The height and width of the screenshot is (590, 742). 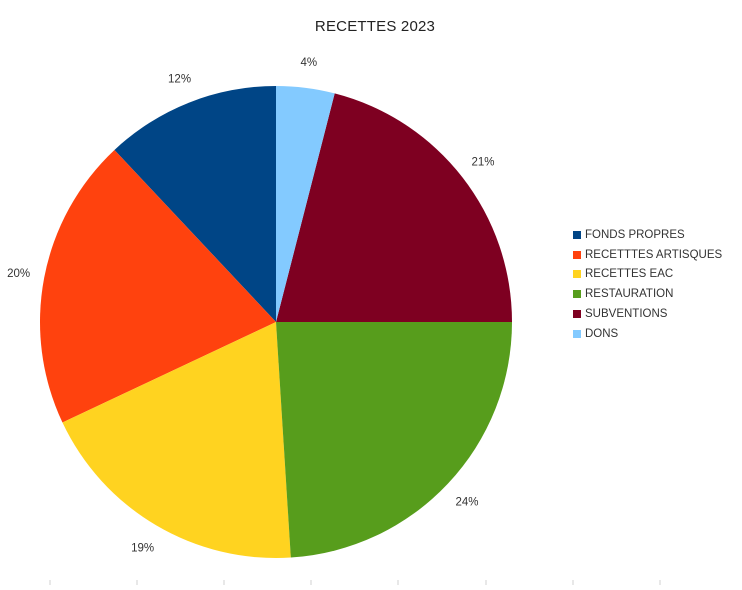 I want to click on legend-item-recetttes-artisques: RECETTTES ARTISQUES, so click(x=657, y=255).